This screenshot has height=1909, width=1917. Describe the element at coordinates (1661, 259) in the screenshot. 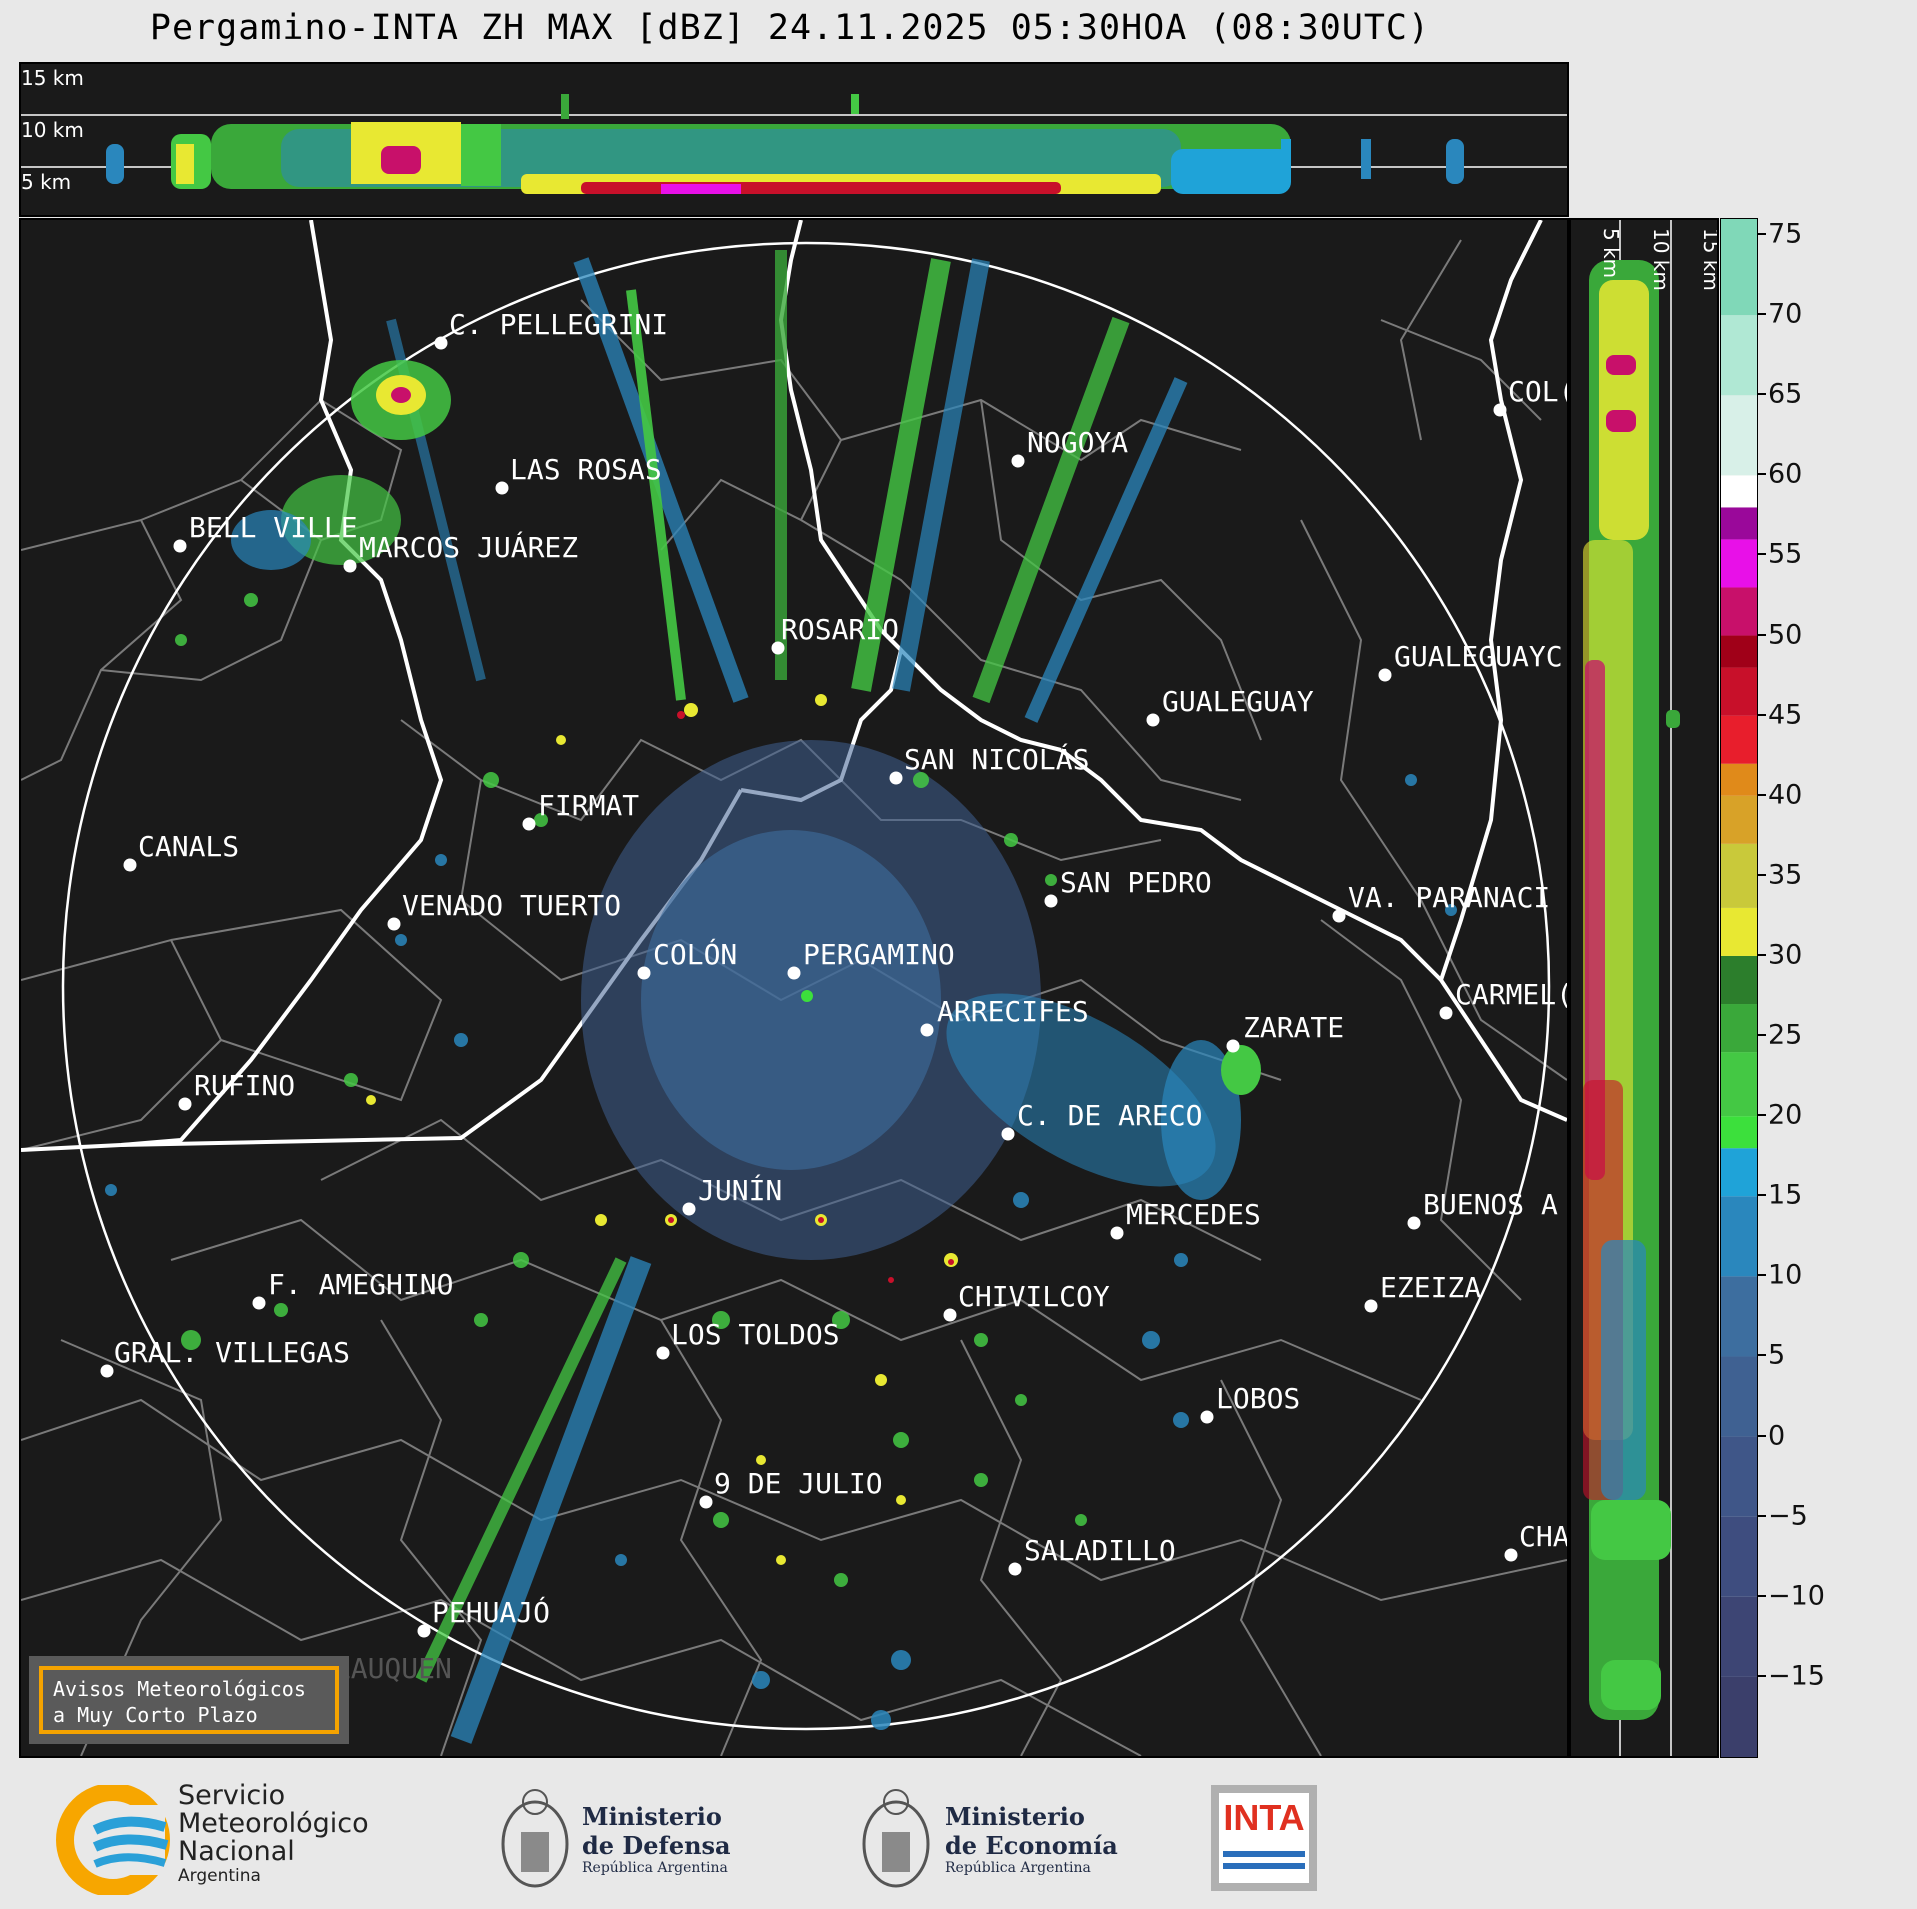

I see `side-height-label-10km: 10 km` at that location.